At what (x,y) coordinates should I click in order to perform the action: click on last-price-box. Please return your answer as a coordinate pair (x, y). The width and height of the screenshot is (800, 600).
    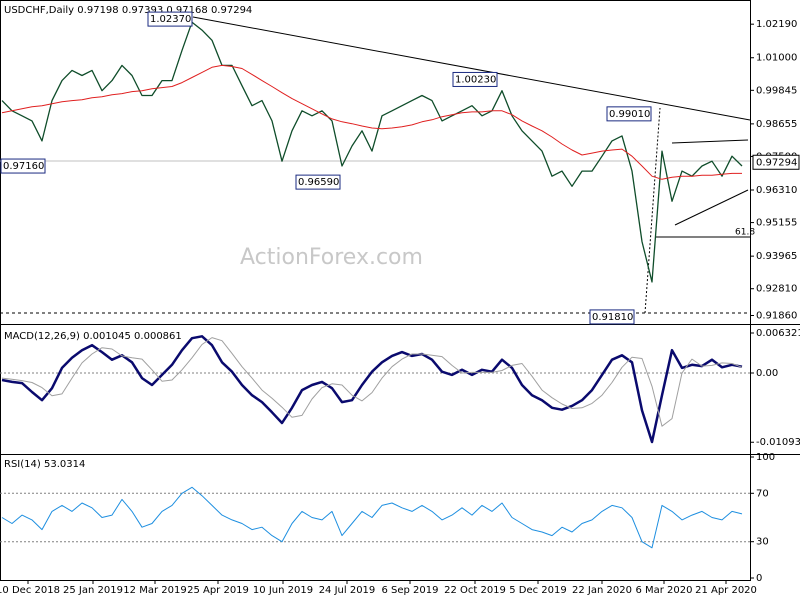
    Looking at the image, I should click on (776, 162).